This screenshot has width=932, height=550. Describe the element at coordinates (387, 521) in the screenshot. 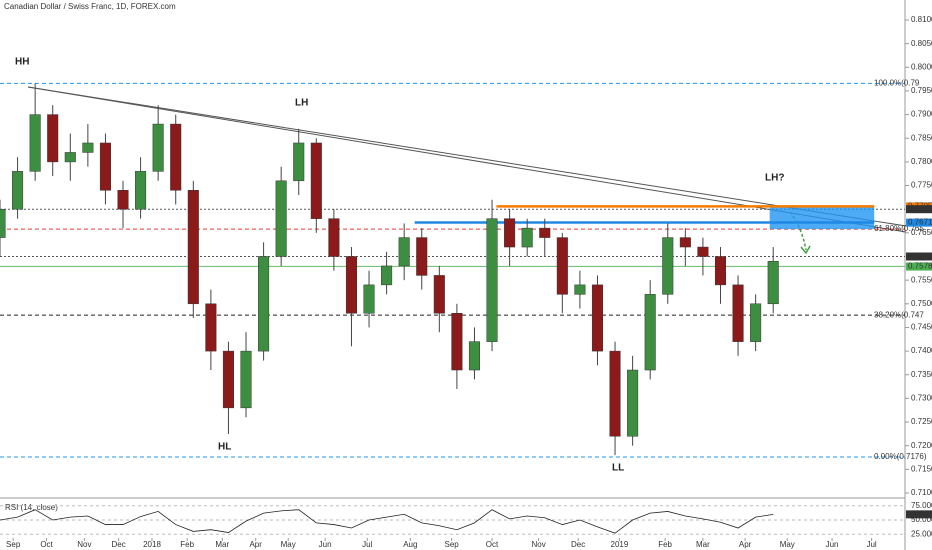

I see `rsi-line` at that location.